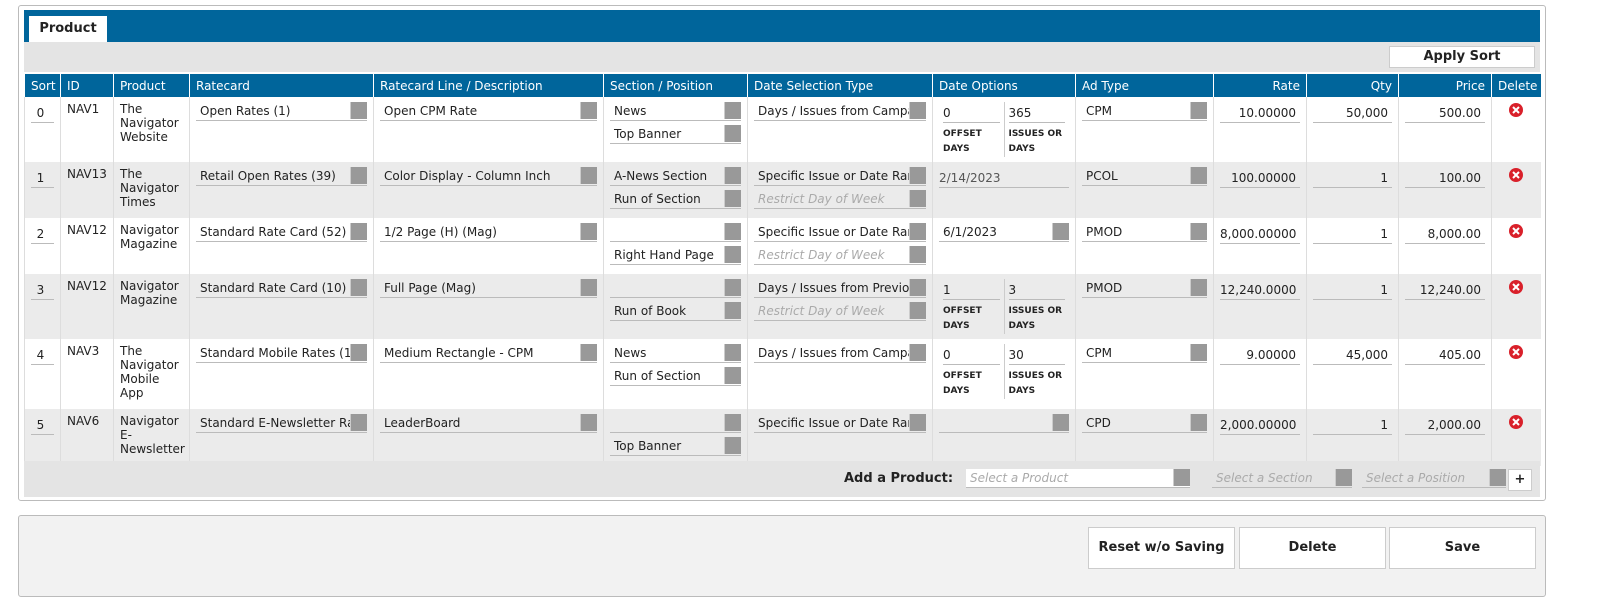 The image size is (1603, 597). What do you see at coordinates (1445, 234) in the screenshot?
I see `price-input: 8,000.00` at bounding box center [1445, 234].